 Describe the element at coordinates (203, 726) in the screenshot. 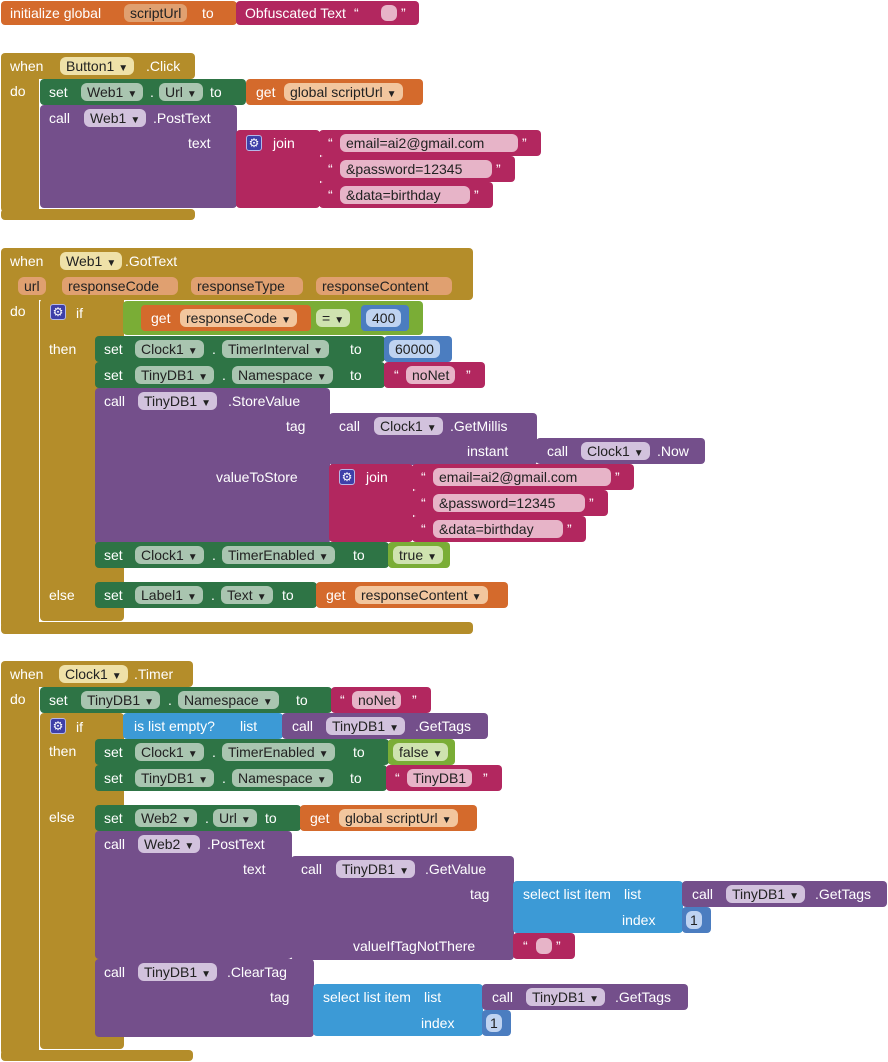

I see `is-list-empty-block` at that location.